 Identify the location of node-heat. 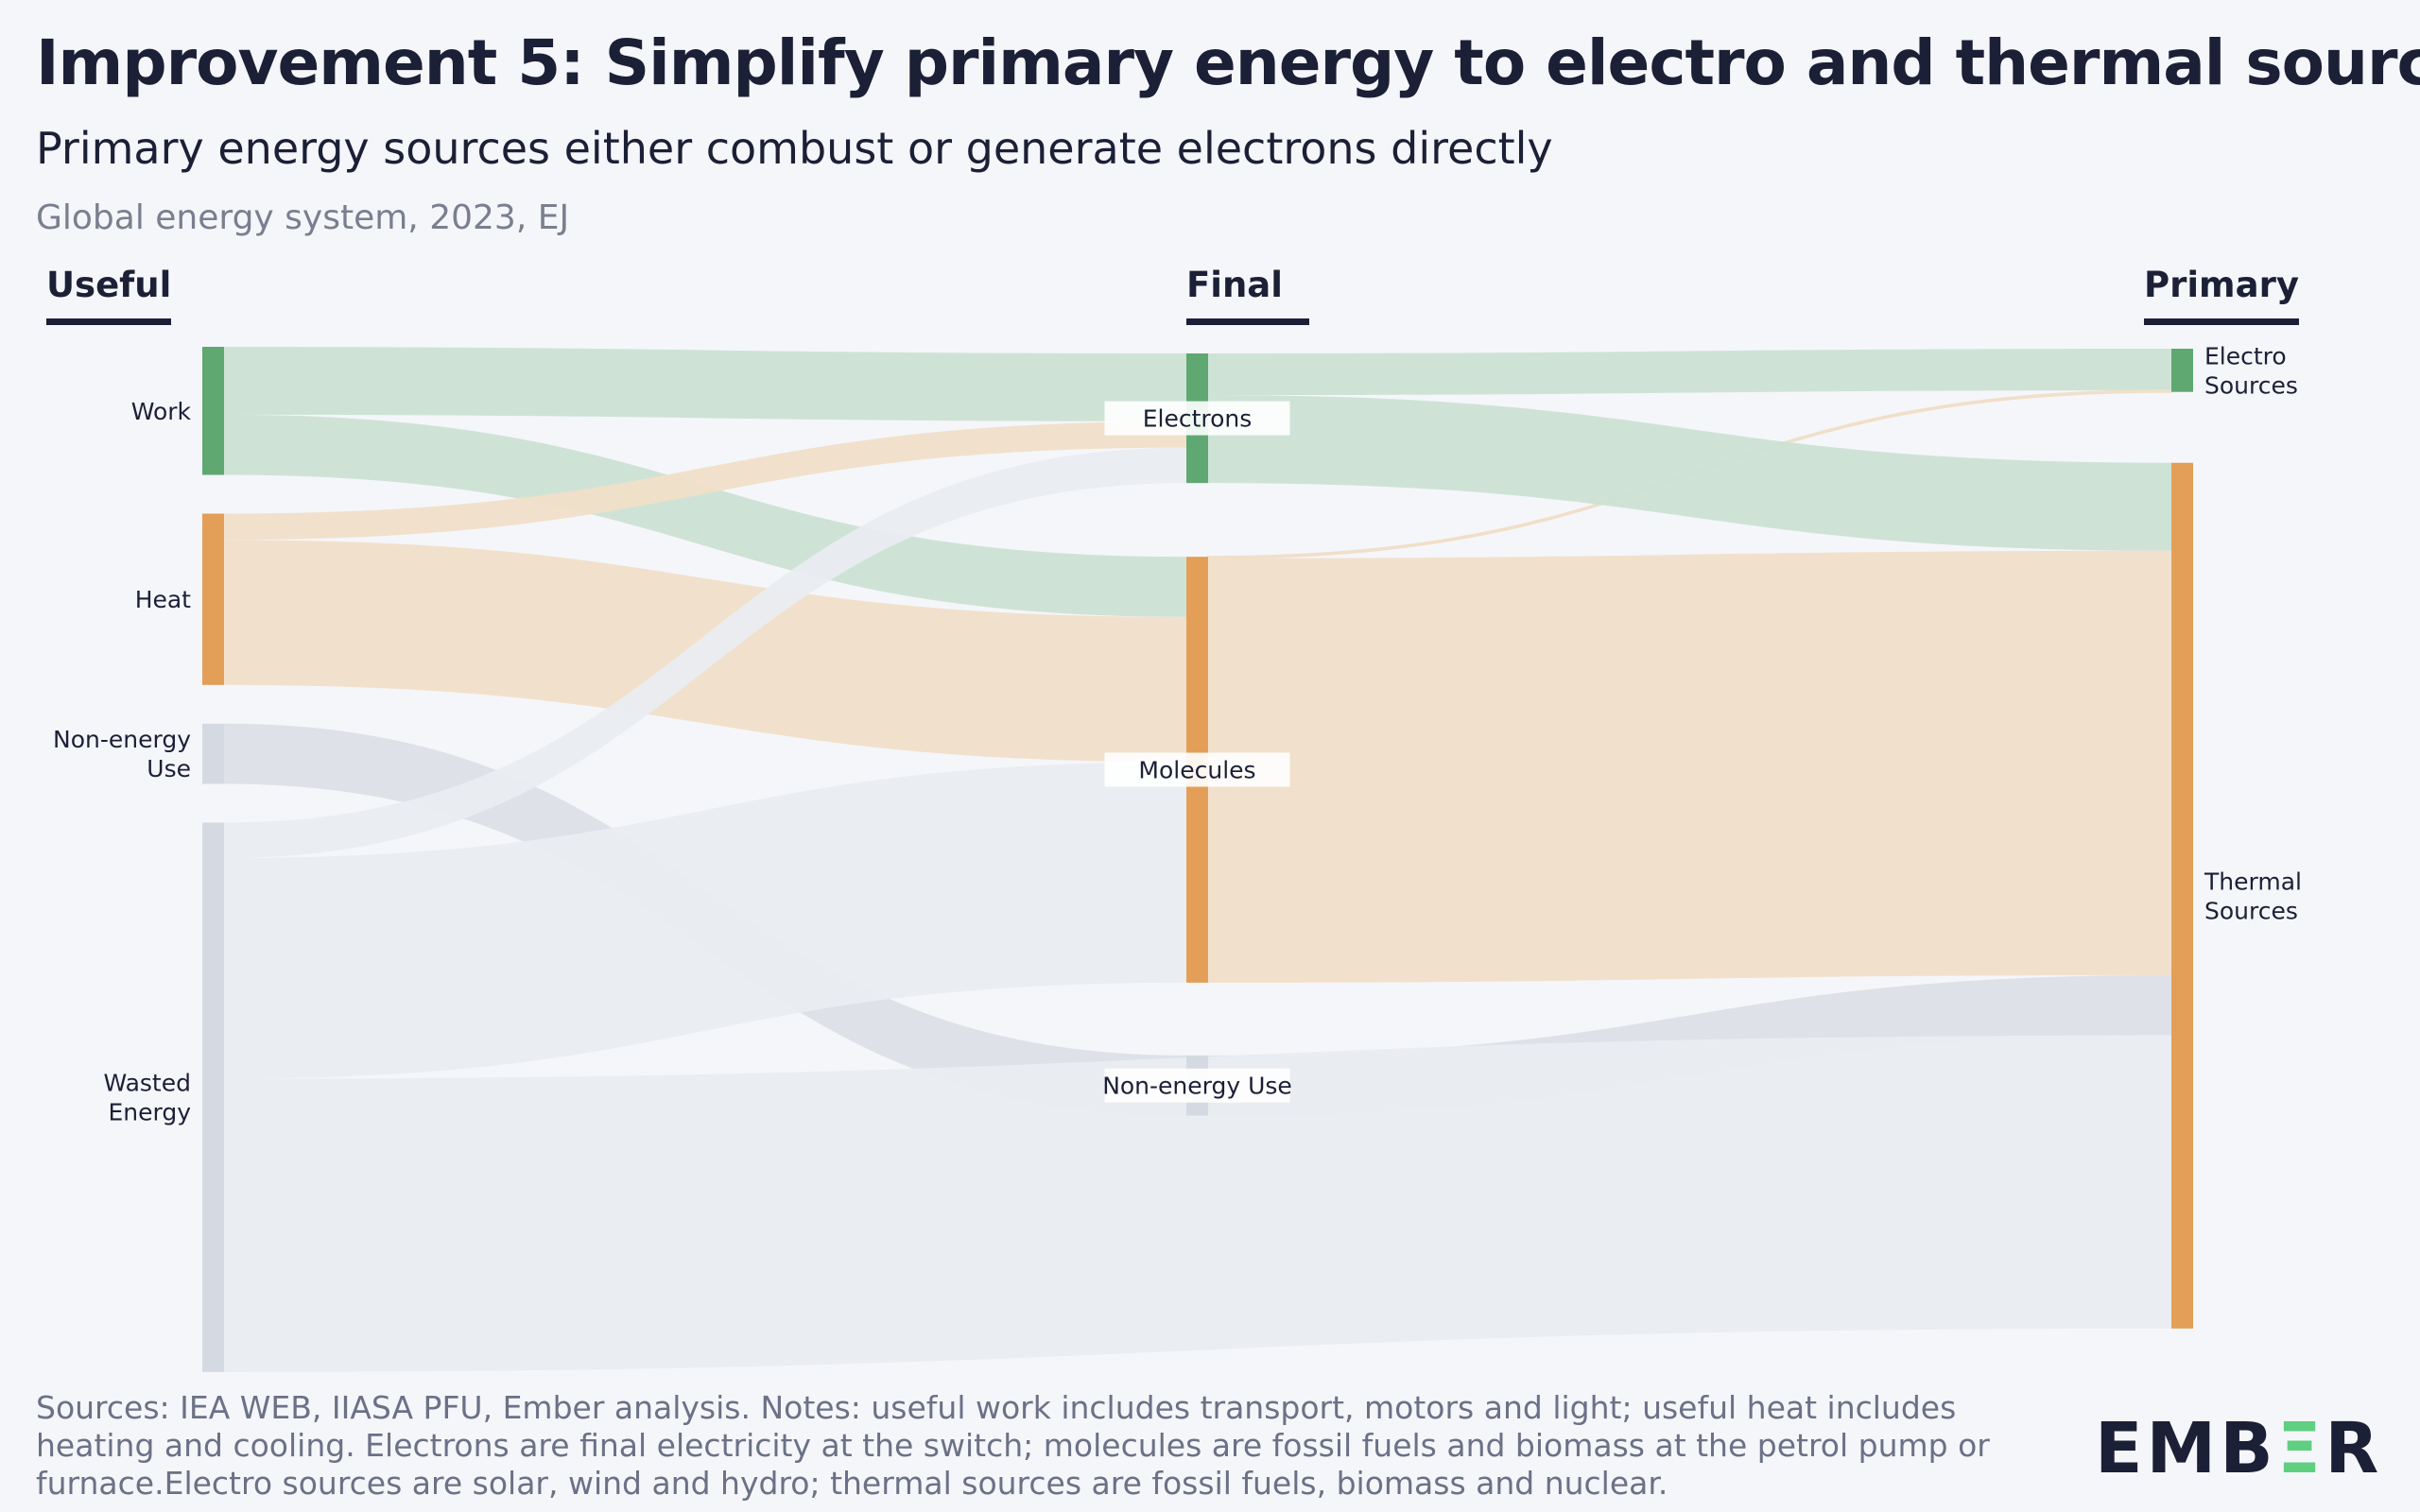
(213, 599).